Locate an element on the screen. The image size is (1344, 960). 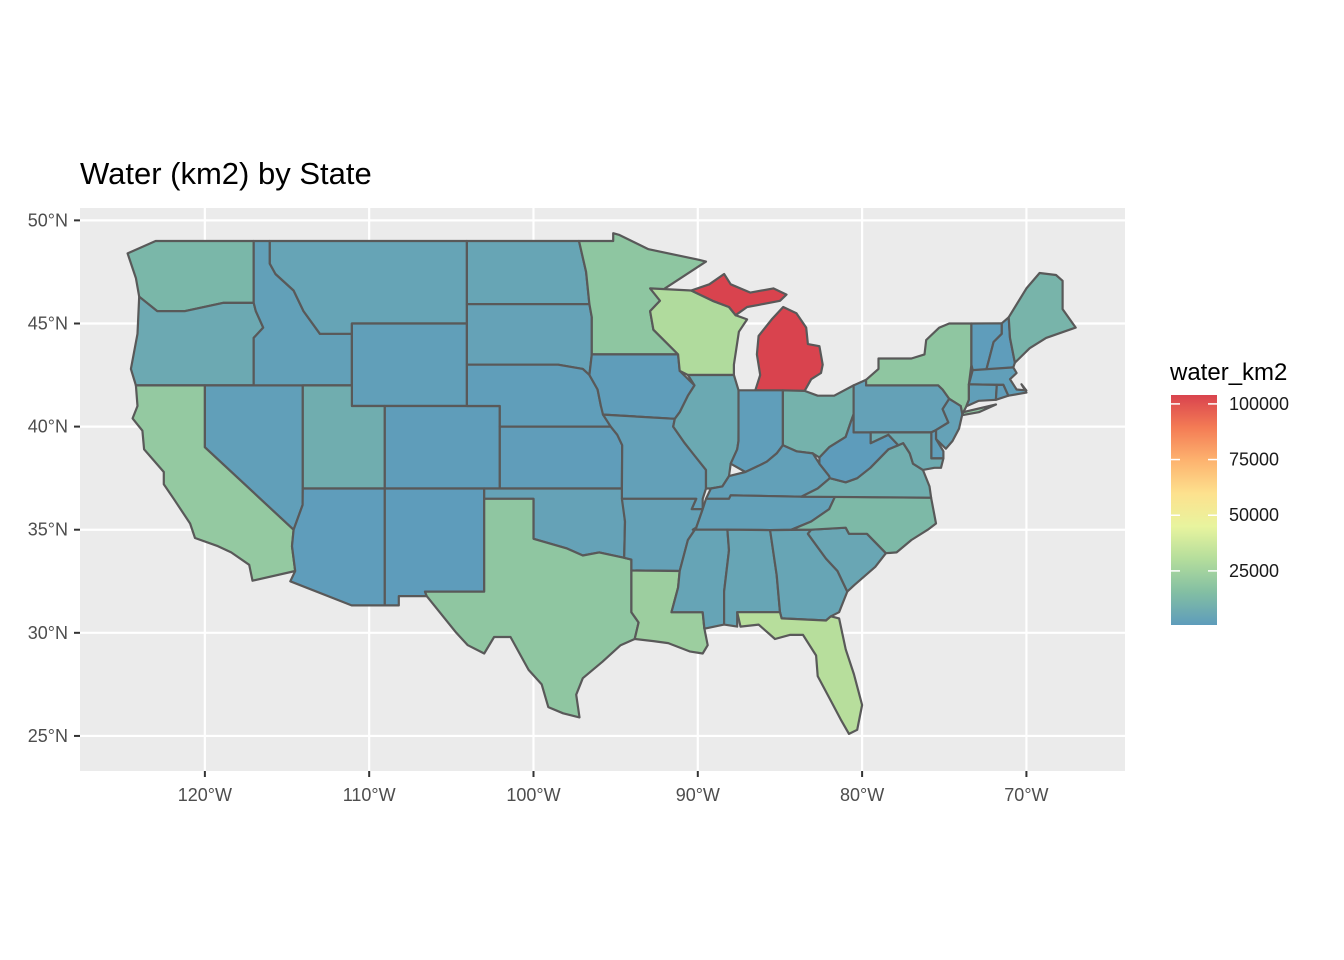
state-north-dakota is located at coordinates (528, 272).